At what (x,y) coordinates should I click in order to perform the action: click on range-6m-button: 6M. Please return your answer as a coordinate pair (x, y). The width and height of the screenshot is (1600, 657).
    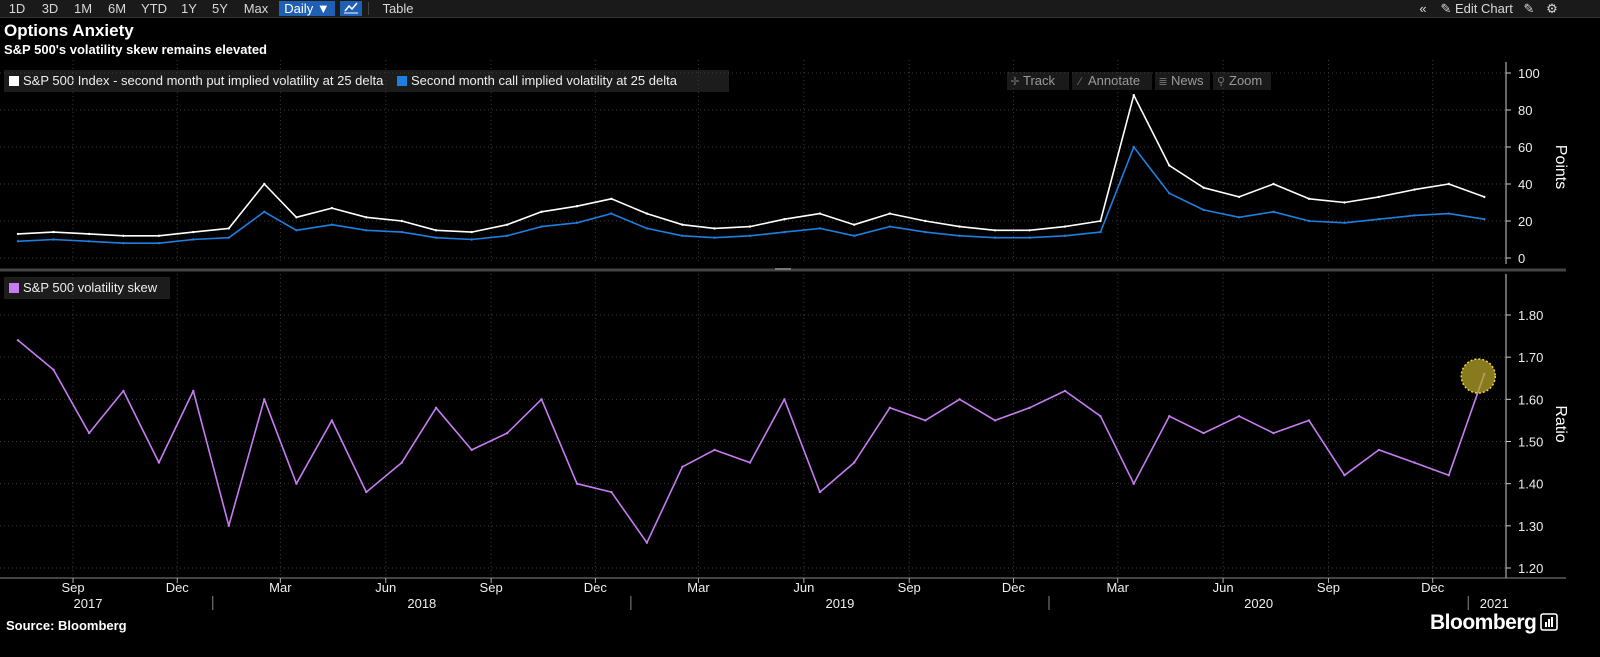
    Looking at the image, I should click on (117, 8).